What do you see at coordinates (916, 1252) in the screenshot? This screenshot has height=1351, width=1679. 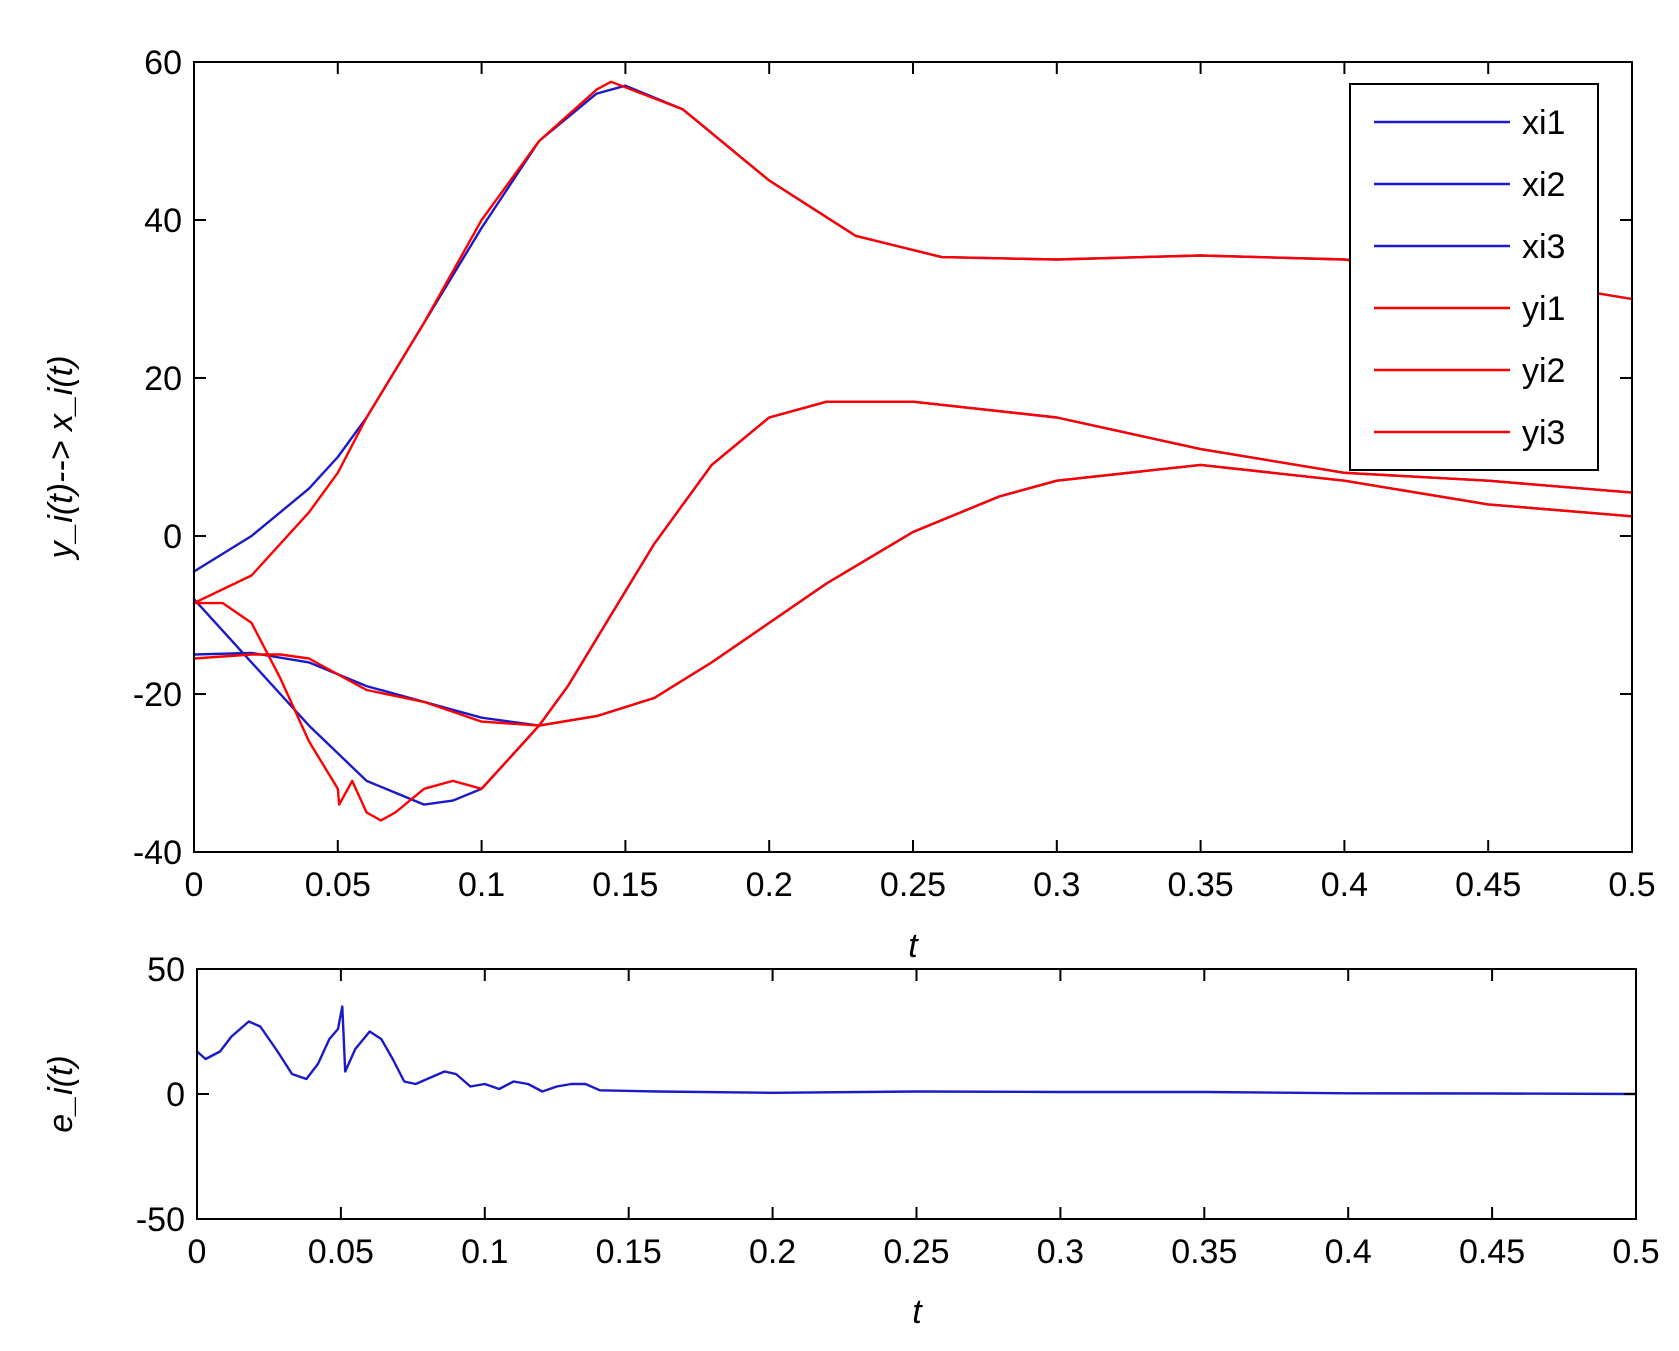 I see `error-x-tick-label: 0.25` at bounding box center [916, 1252].